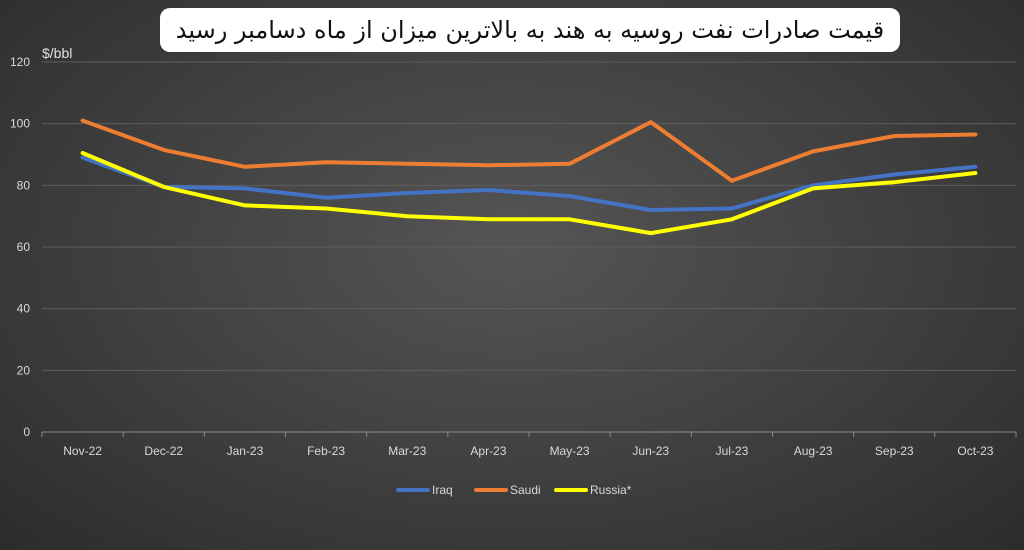 The width and height of the screenshot is (1024, 550). I want to click on x-tick-label: Nov-22, so click(82, 451).